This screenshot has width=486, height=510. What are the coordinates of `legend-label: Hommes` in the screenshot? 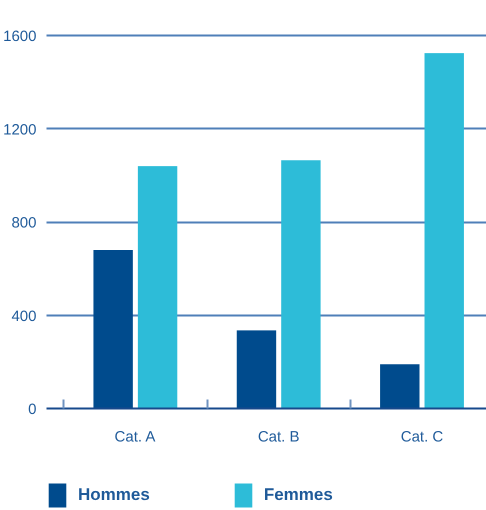 It's located at (114, 495).